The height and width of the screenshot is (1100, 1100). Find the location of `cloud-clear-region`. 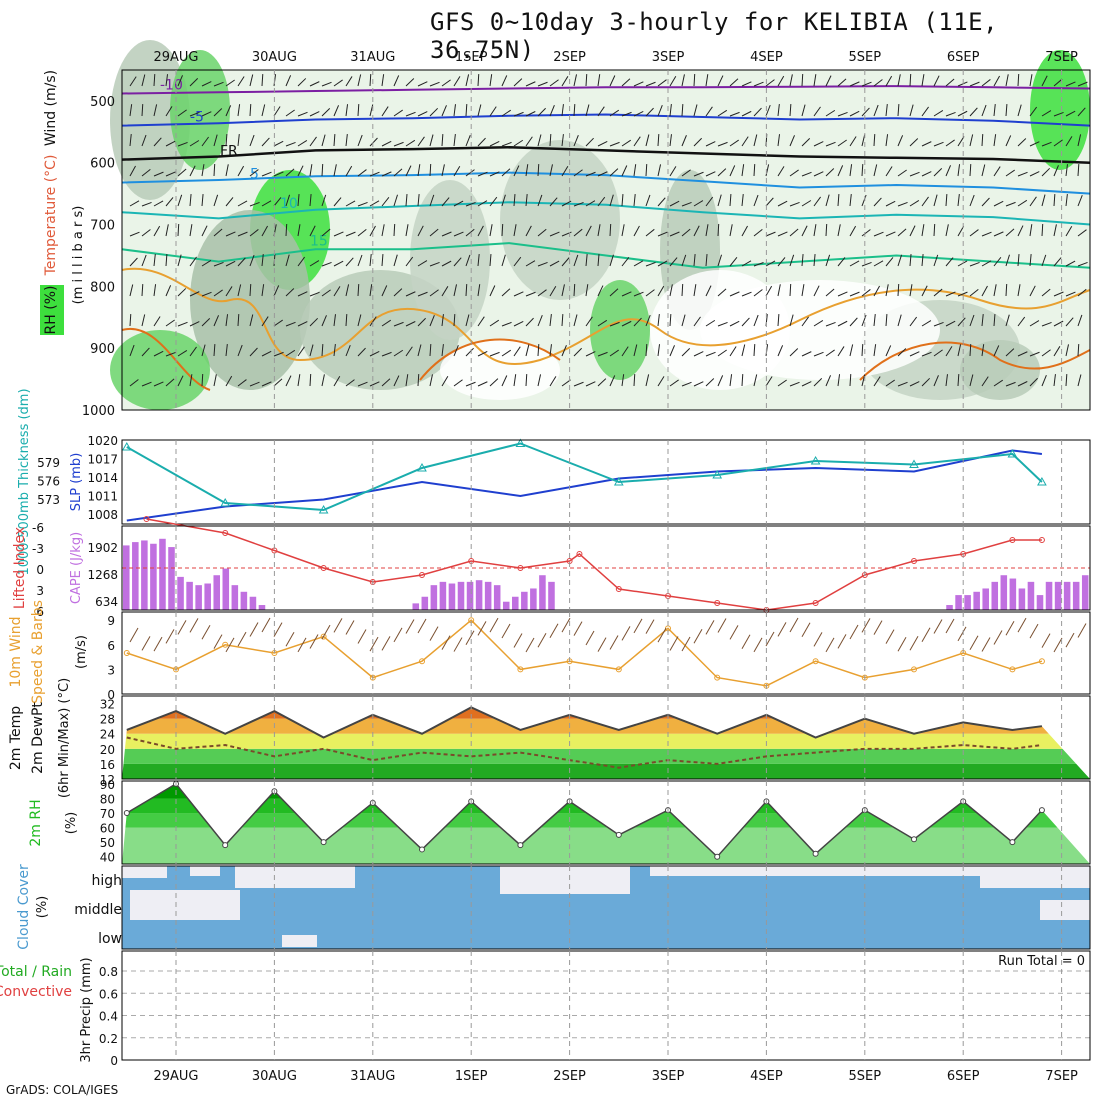

cloud-clear-region is located at coordinates (870, 871).